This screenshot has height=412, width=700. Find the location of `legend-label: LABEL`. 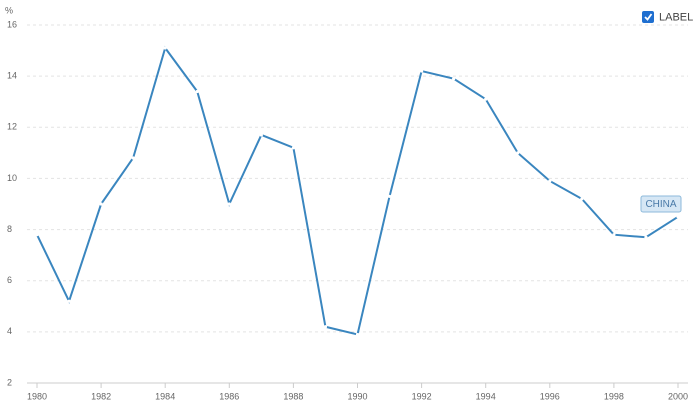

legend-label: LABEL is located at coordinates (676, 17).